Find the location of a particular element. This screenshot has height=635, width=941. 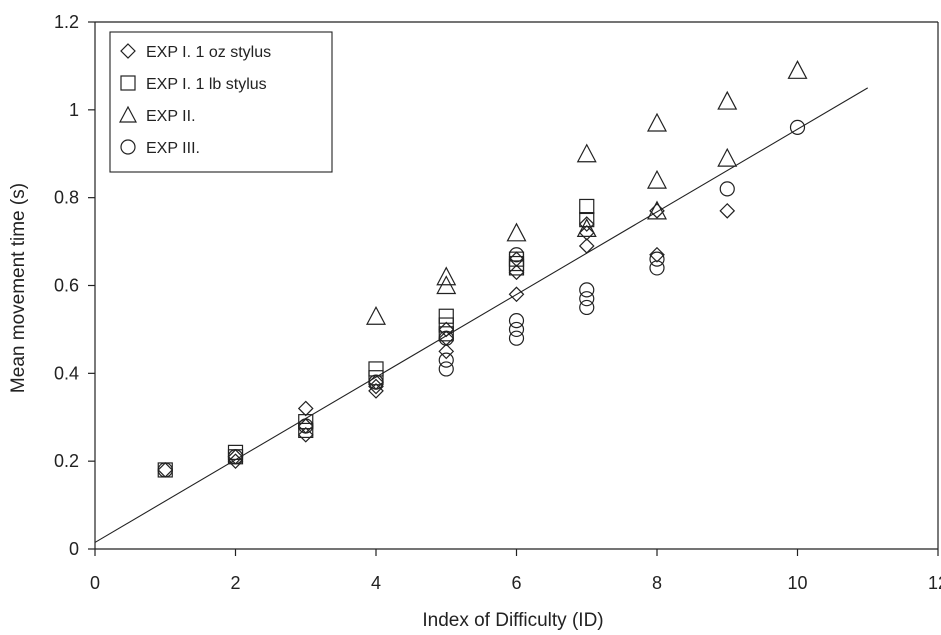

x-tick-label: 12 is located at coordinates (934, 583).